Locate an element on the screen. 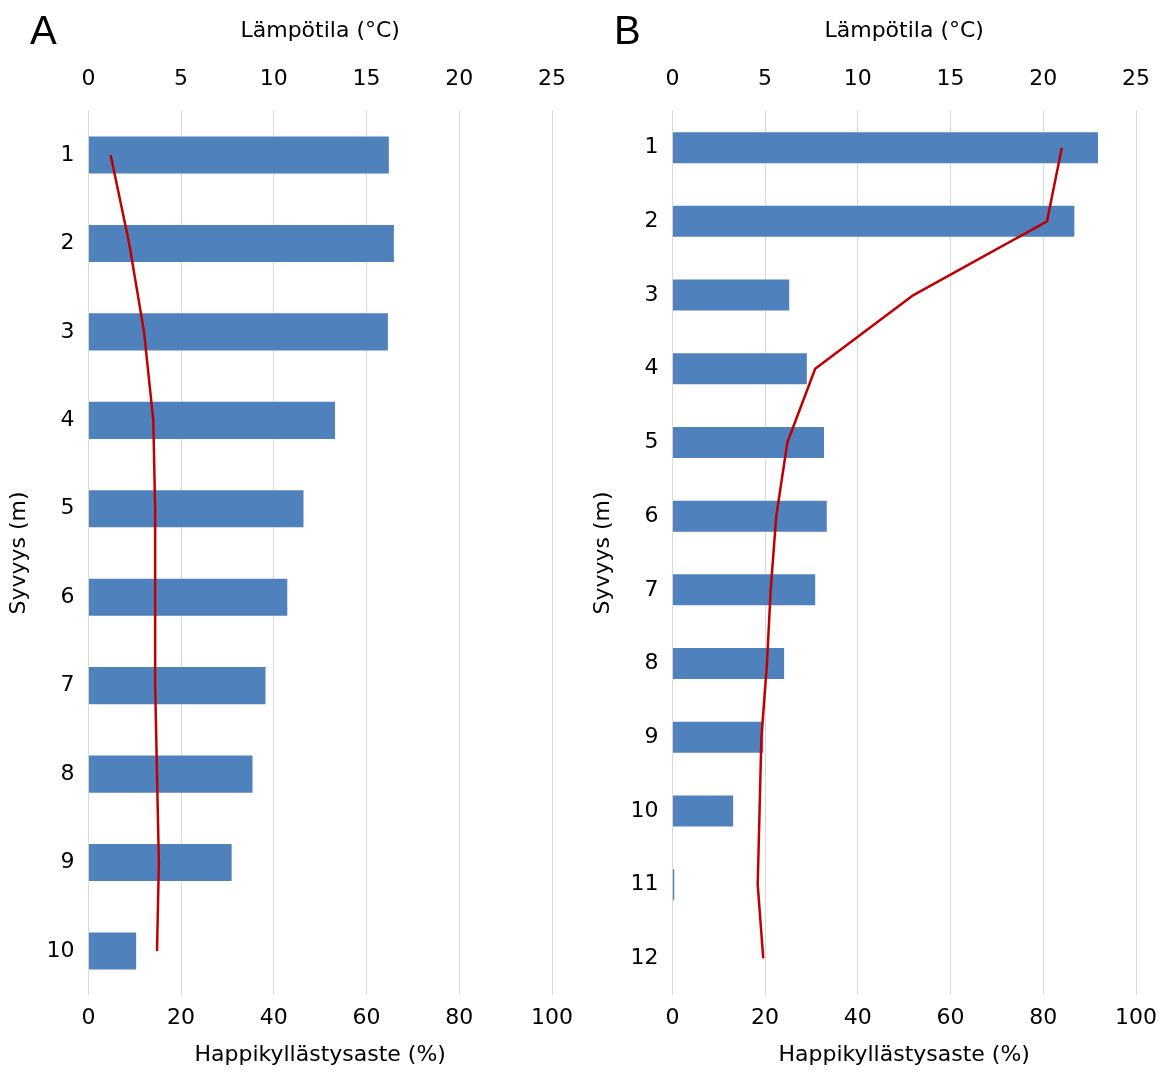 This screenshot has width=1168, height=1072. y-tick-label: 12 is located at coordinates (644, 957).